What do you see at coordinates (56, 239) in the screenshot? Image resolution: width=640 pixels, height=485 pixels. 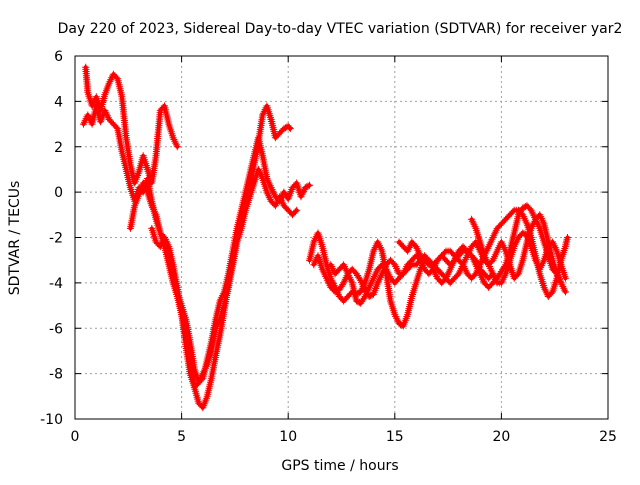 I see `y-tick-label: -2` at bounding box center [56, 239].